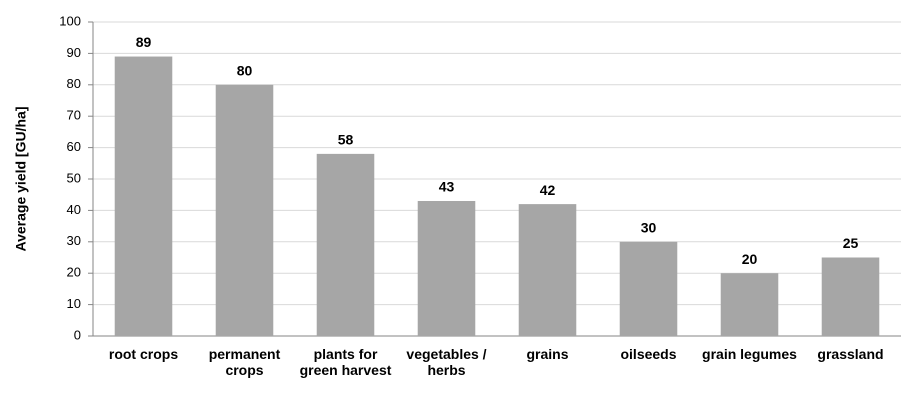 The image size is (902, 403). Describe the element at coordinates (850, 354) in the screenshot. I see `x-tick-label: grassland` at that location.